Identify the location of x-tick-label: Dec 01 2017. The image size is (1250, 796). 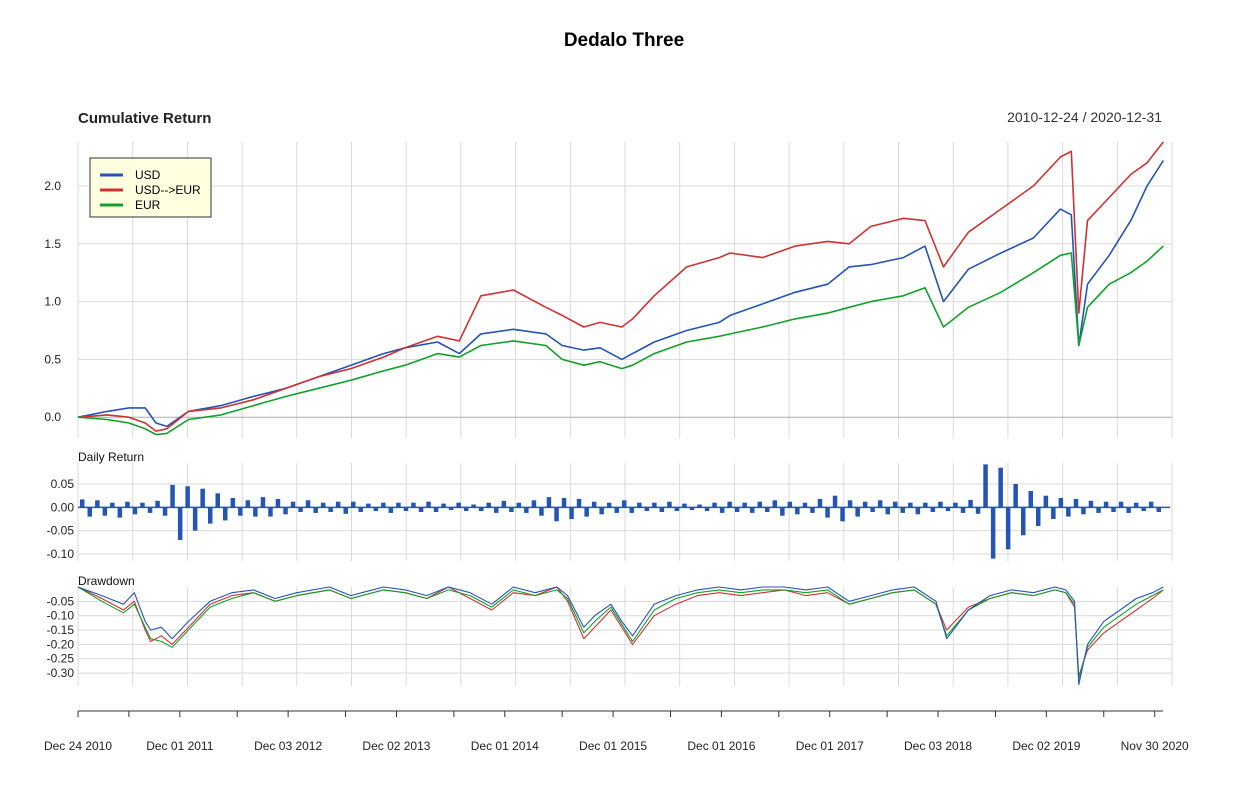
(830, 746).